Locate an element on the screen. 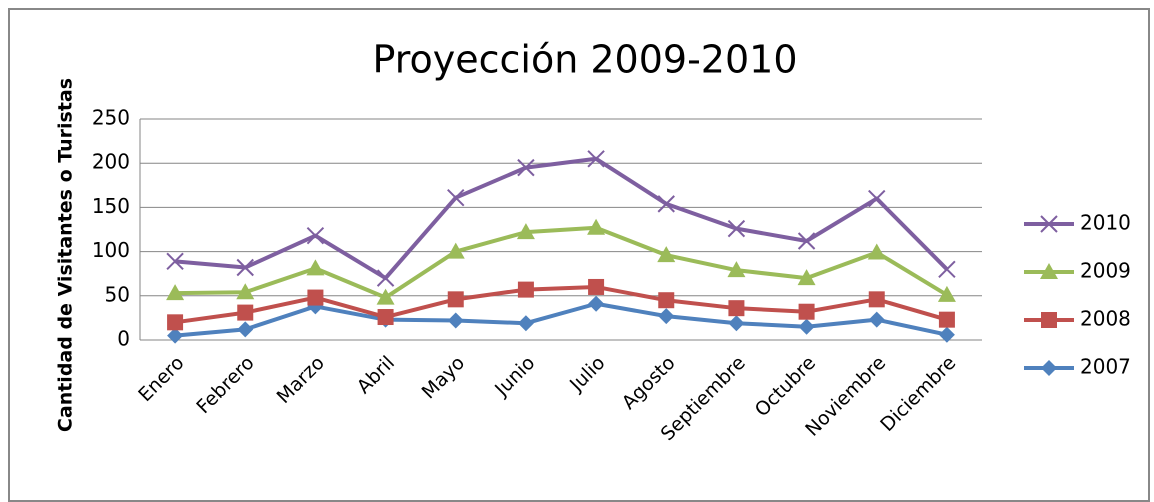  y-tick-label: 250 is located at coordinates (111, 118).